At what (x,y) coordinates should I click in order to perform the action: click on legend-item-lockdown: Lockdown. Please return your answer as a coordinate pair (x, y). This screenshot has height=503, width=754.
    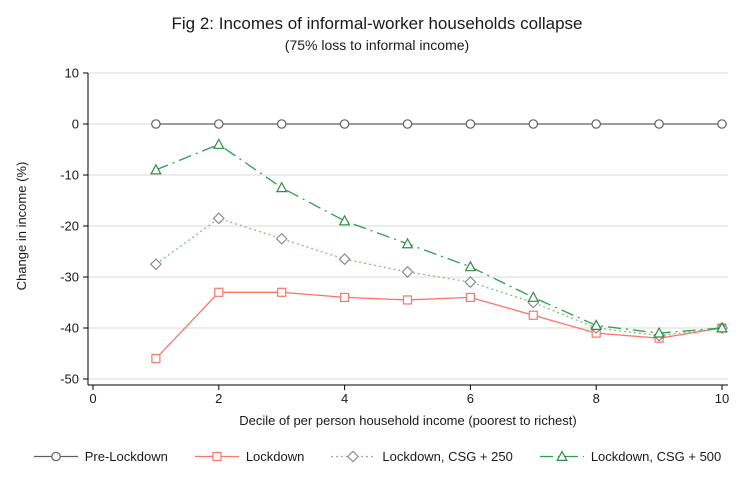
    Looking at the image, I should click on (249, 456).